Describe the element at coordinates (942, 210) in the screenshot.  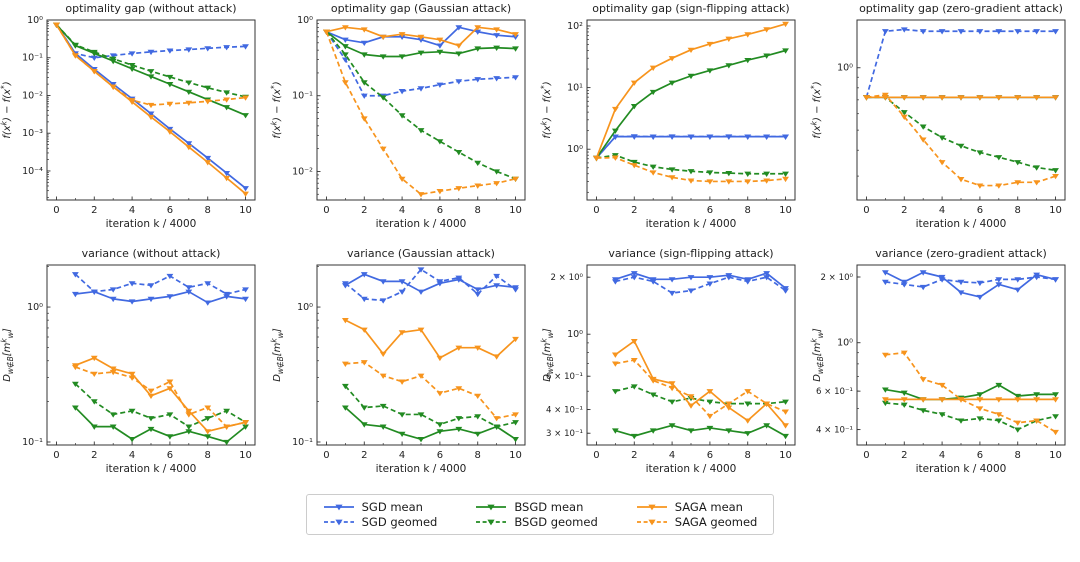
I see `x-tick-label: 4` at that location.